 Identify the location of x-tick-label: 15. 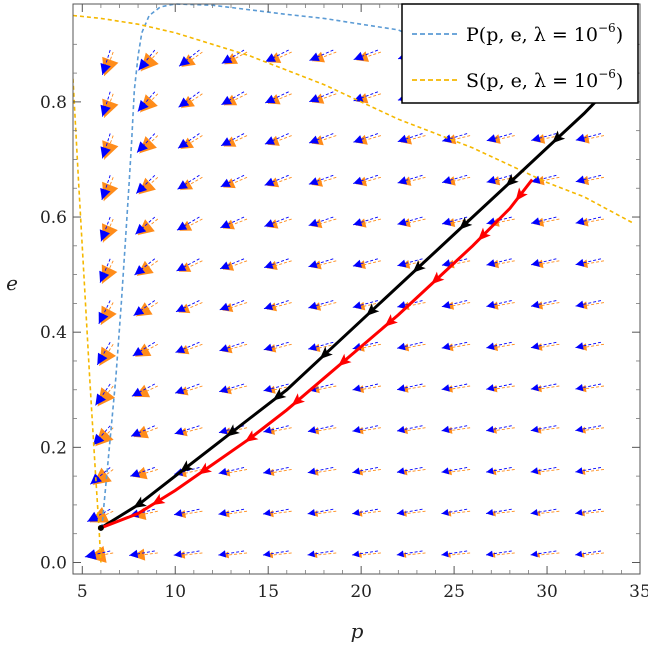
(268, 592).